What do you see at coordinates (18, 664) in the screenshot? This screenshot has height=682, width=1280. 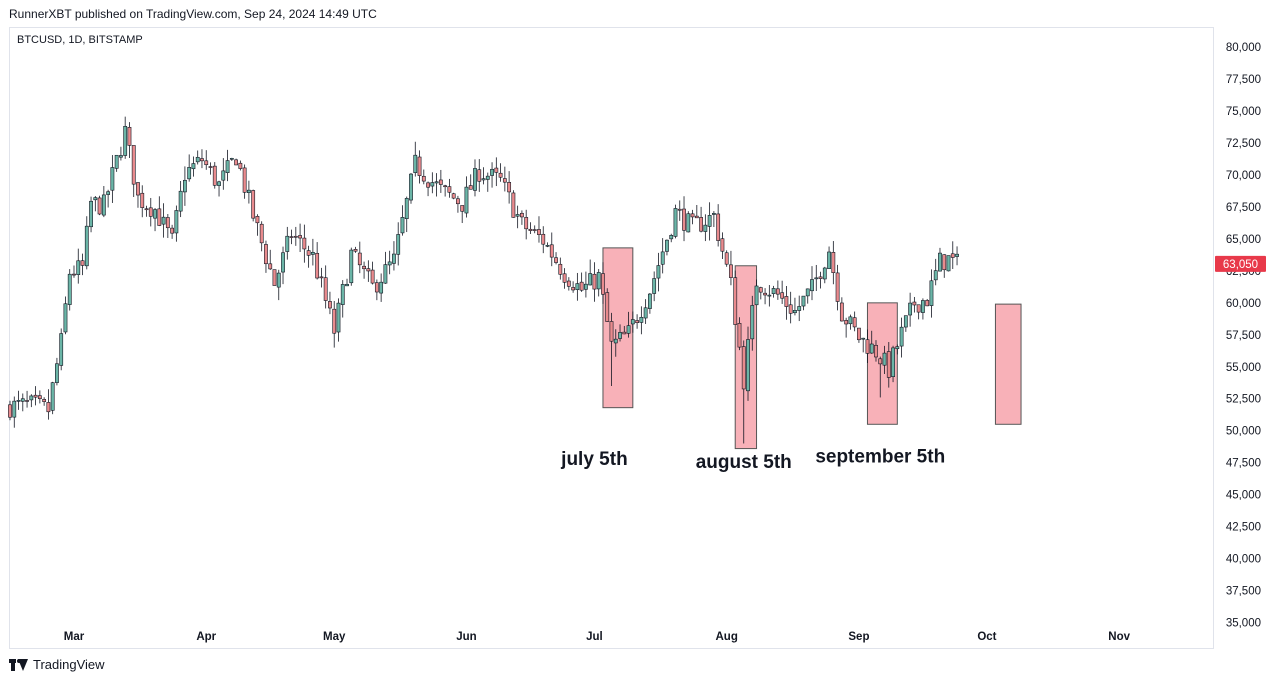 I see `tradingview-logo-icon` at bounding box center [18, 664].